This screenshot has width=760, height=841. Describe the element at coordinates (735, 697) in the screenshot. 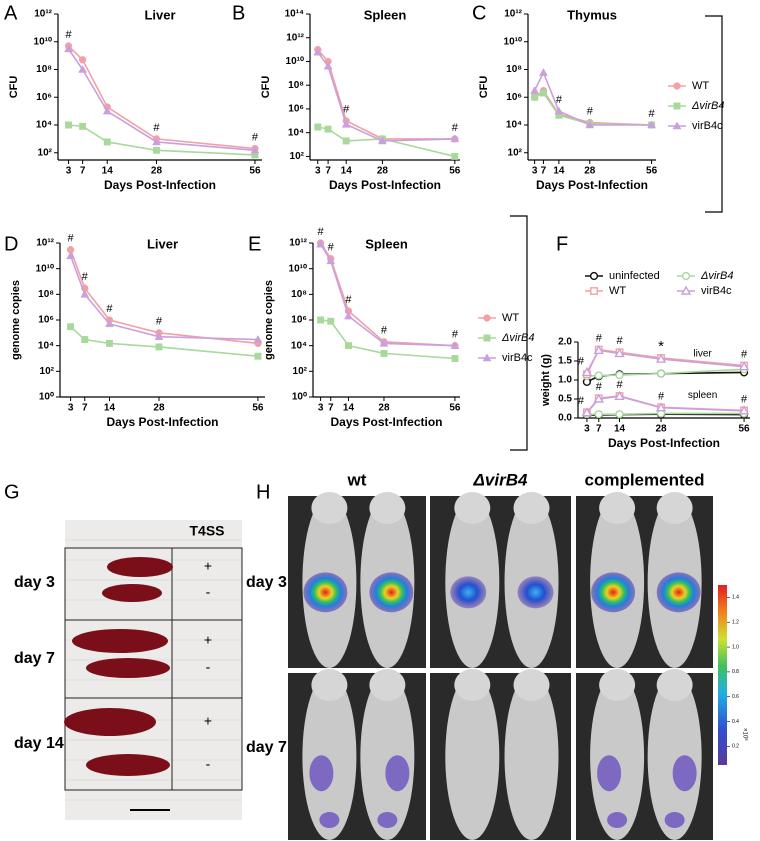

I see `colorbar-tick-label: 0.6` at that location.